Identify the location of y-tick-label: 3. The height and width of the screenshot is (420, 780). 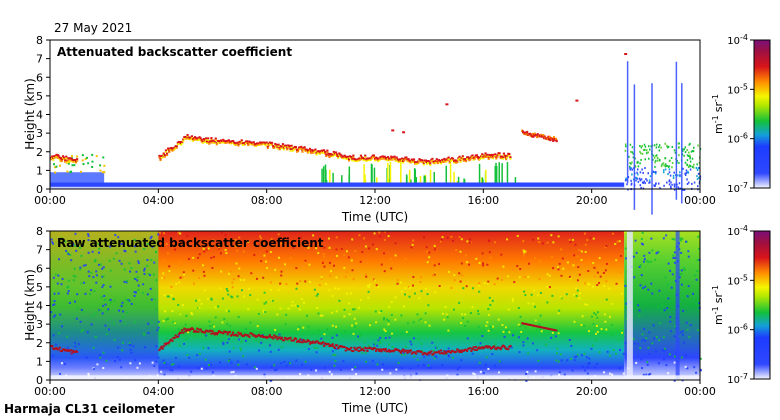
(39, 324).